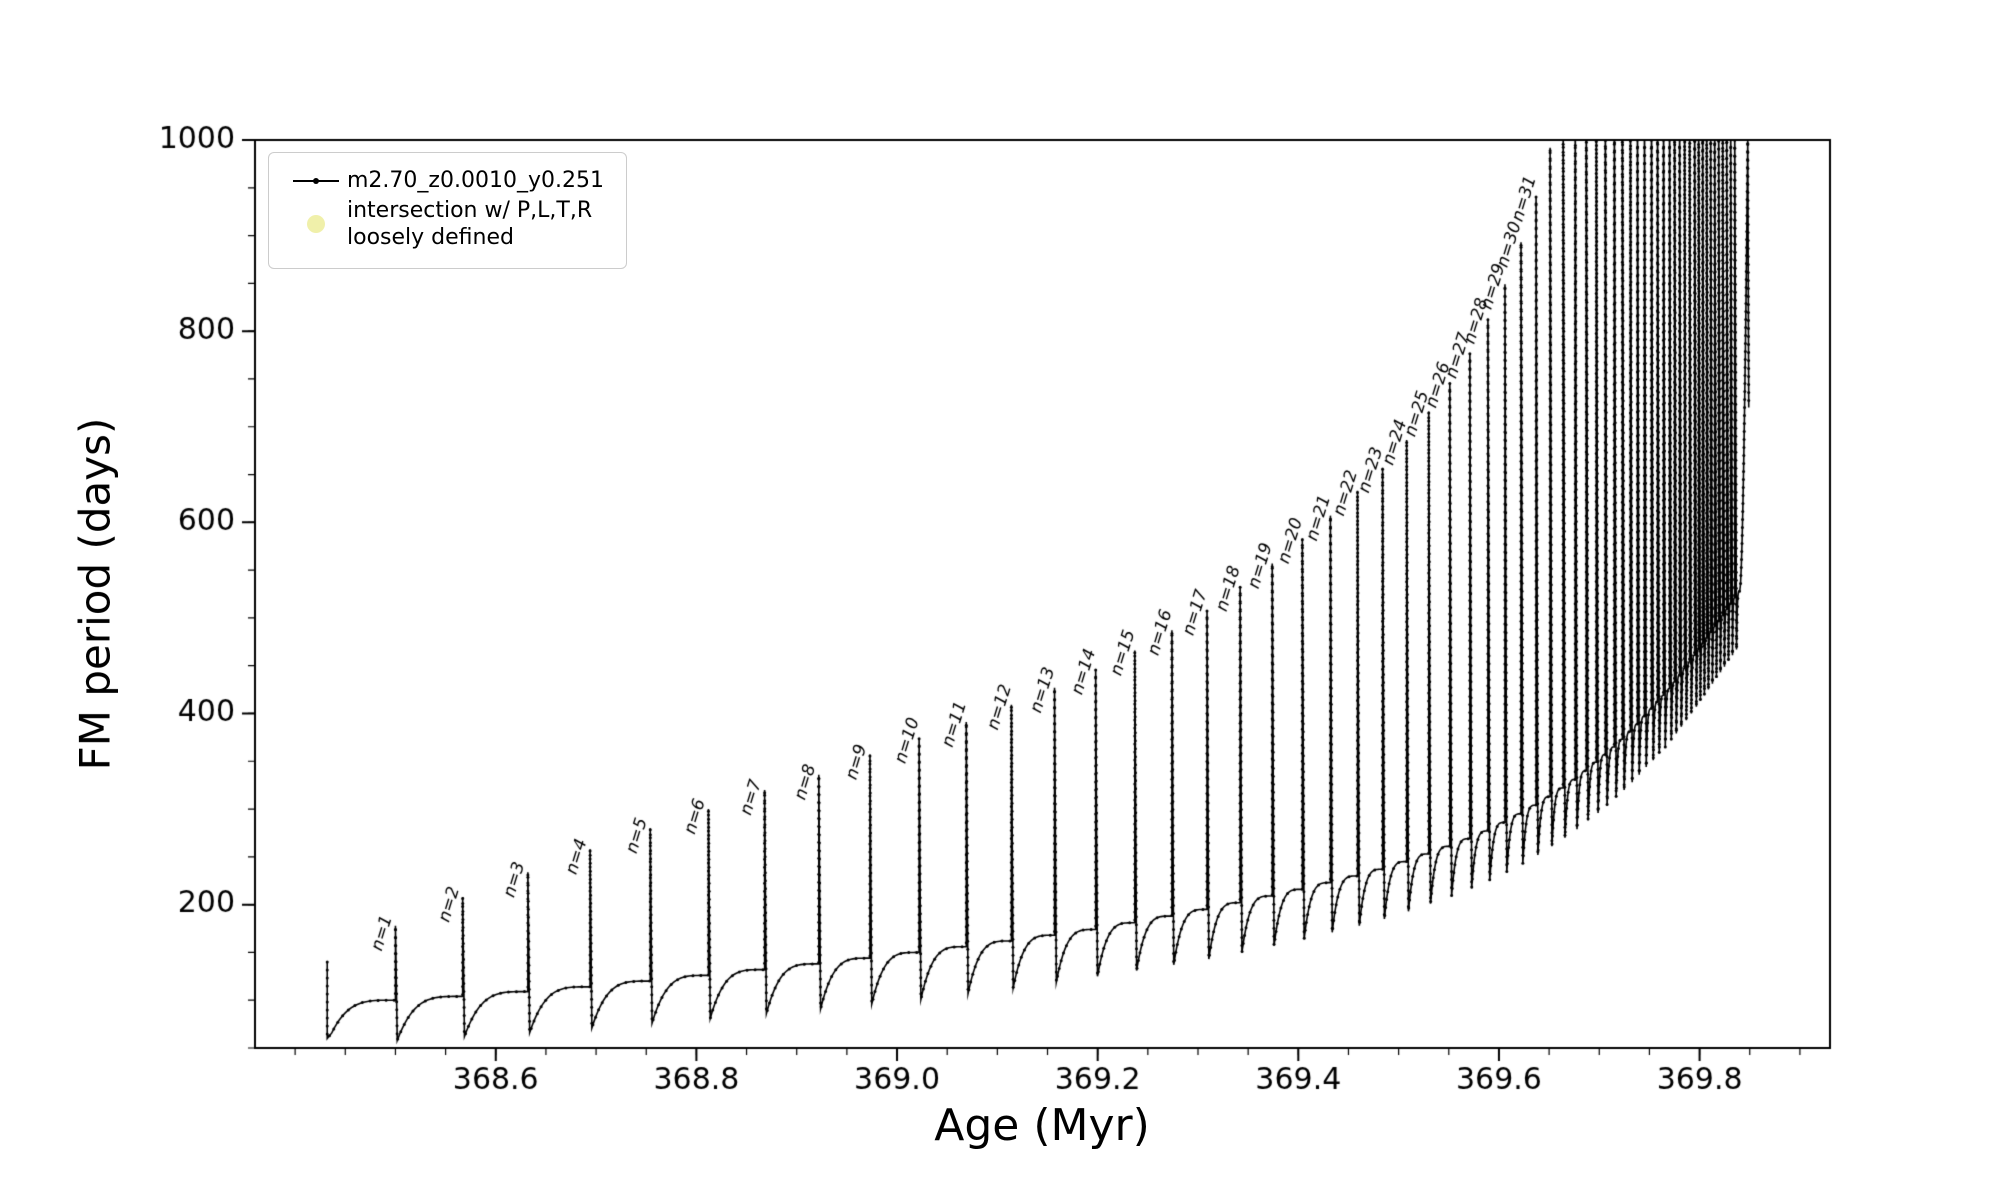  I want to click on intersection-marker-icon, so click(316, 224).